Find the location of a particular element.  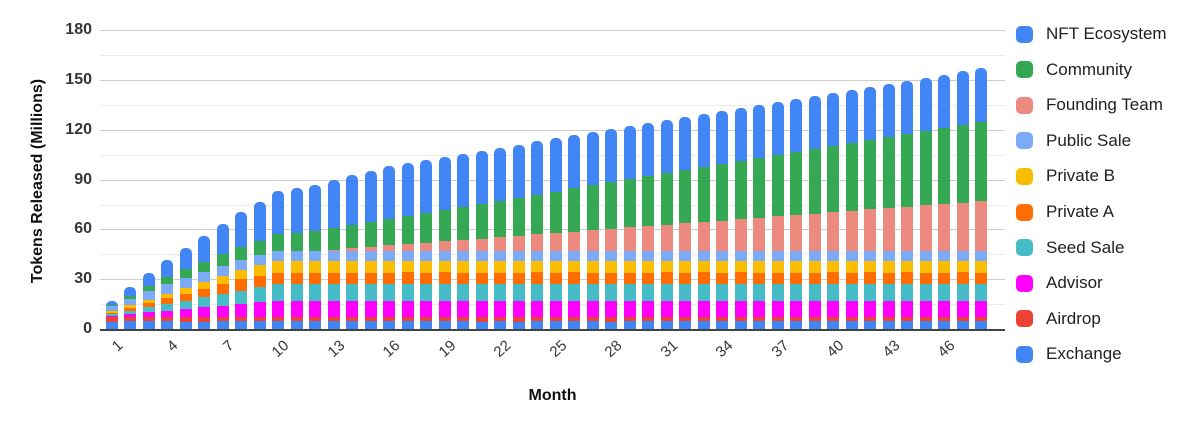

legend-item-seed-sale: Seed Sale is located at coordinates (1070, 248).